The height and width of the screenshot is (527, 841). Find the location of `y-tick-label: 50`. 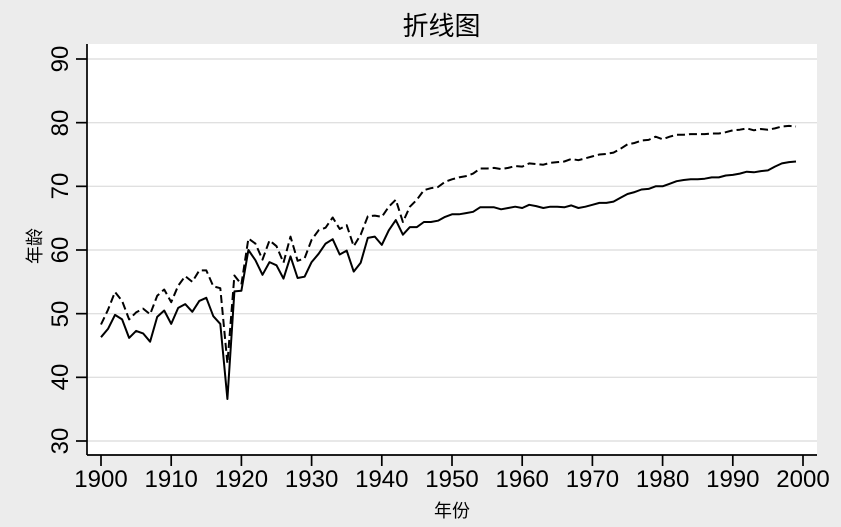

y-tick-label: 50 is located at coordinates (60, 314).